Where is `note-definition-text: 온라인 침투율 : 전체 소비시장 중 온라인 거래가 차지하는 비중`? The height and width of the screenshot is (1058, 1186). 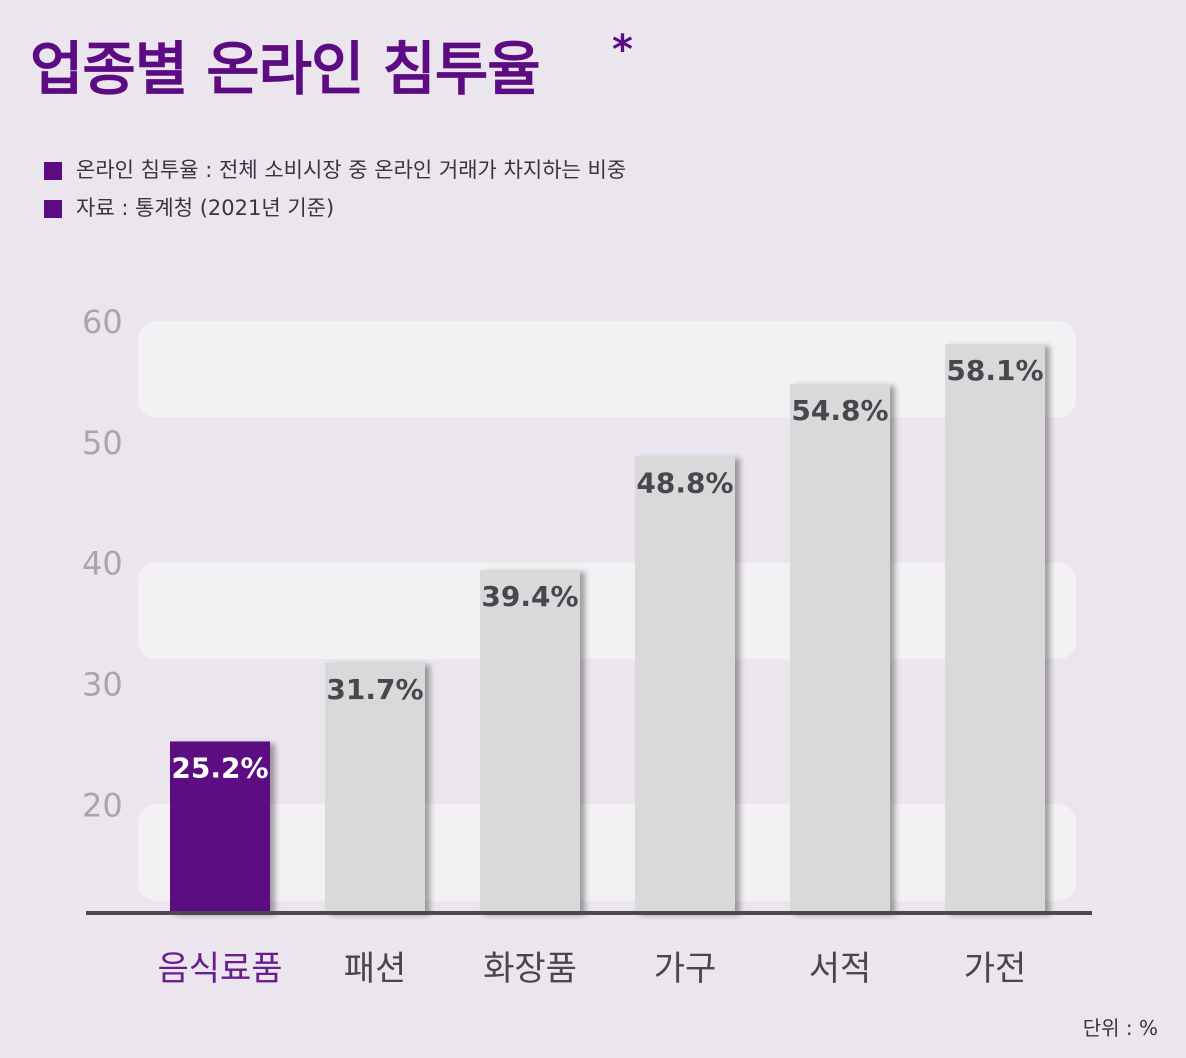 note-definition-text: 온라인 침투율 : 전체 소비시장 중 온라인 거래가 차지하는 비중 is located at coordinates (351, 170).